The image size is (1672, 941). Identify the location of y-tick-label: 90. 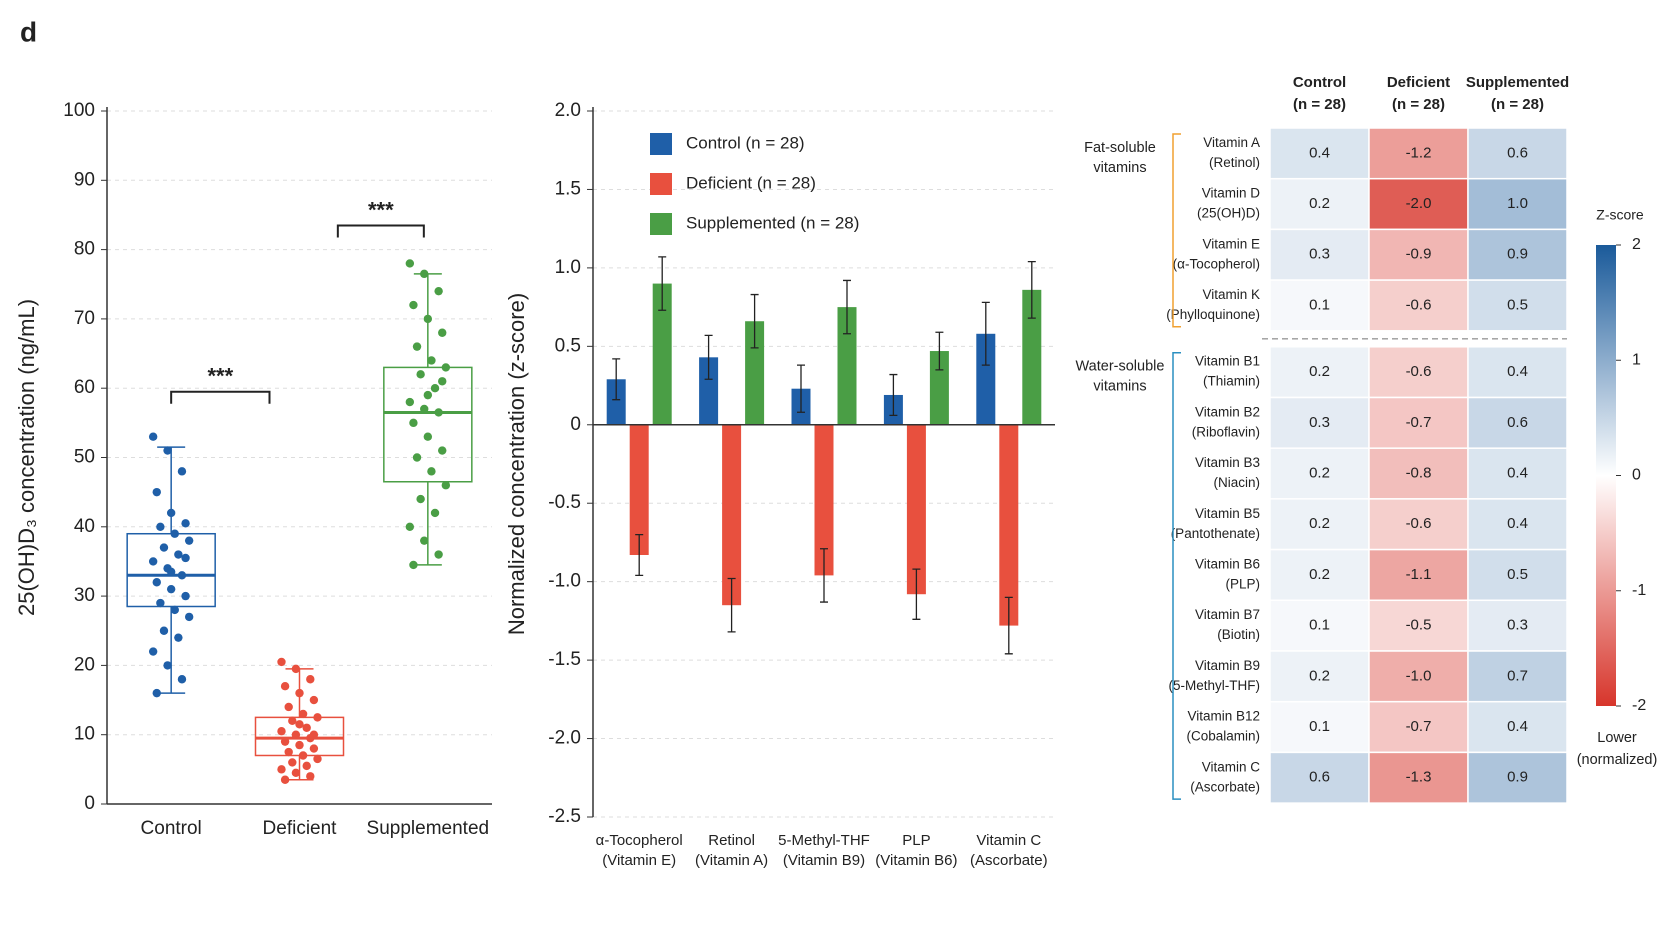
(84, 179).